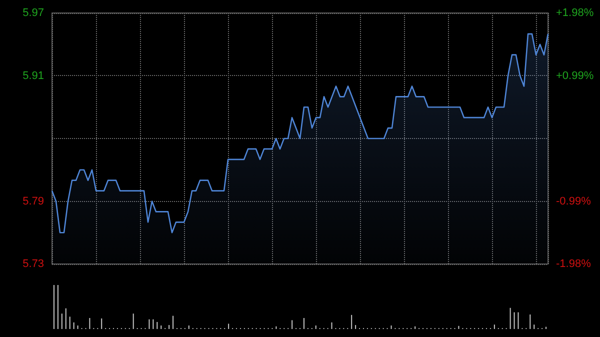 This screenshot has width=600, height=337. What do you see at coordinates (574, 201) in the screenshot?
I see `y2-tick-label: -0.99%` at bounding box center [574, 201].